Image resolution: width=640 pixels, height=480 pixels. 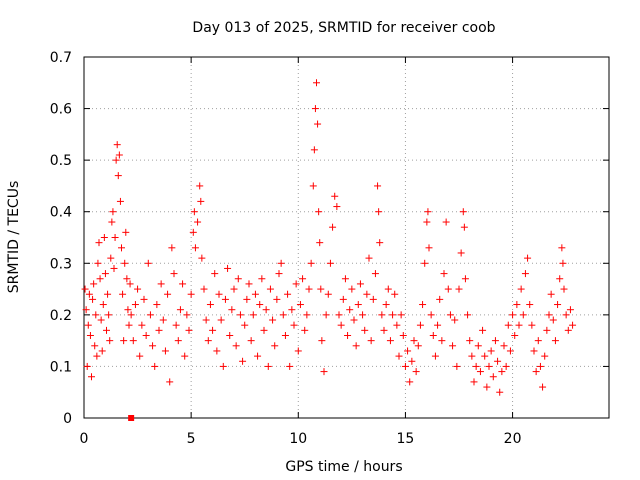 What do you see at coordinates (61, 213) in the screenshot?
I see `y-tick-label: 0.4` at bounding box center [61, 213].